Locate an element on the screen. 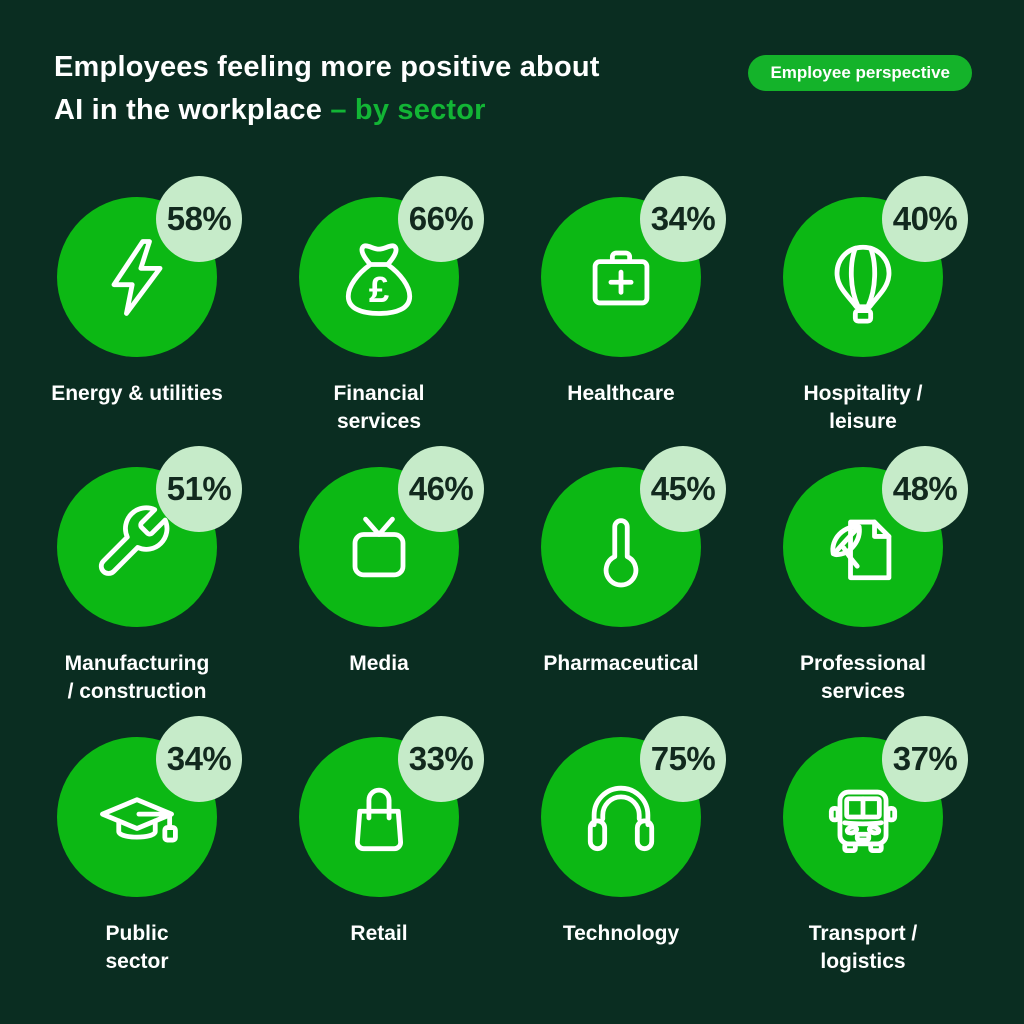  sector-card-retail: 33% Retail is located at coordinates (379, 851).